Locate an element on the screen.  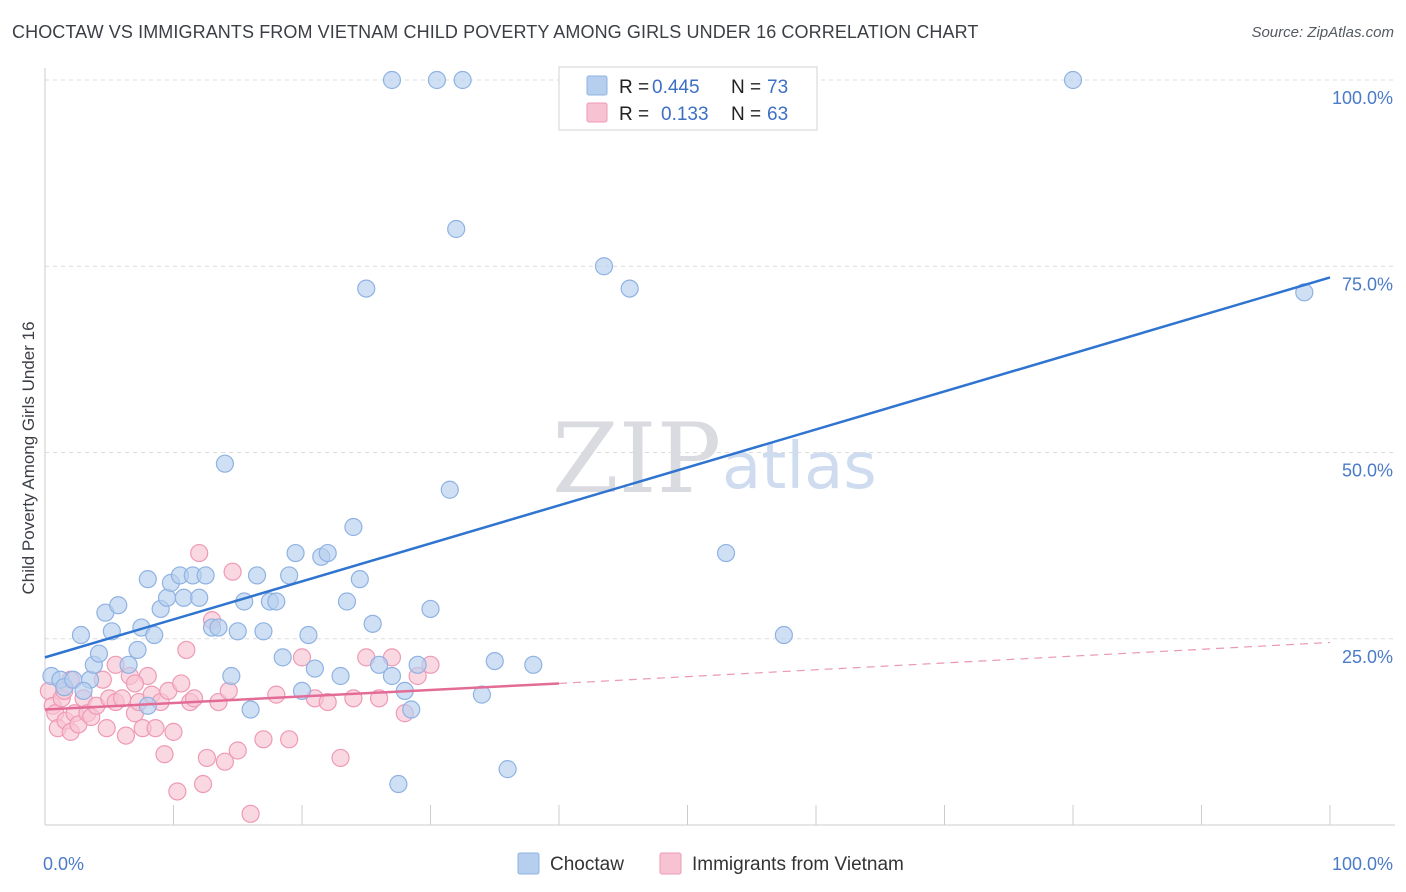
legend-n-value-vietnam: 63 is located at coordinates (777, 114).